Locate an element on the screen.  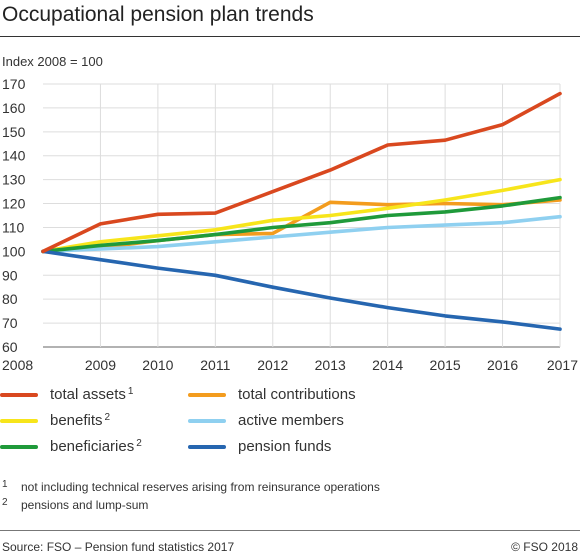
legend-item-total-contributions: total contributions is located at coordinates (272, 394).